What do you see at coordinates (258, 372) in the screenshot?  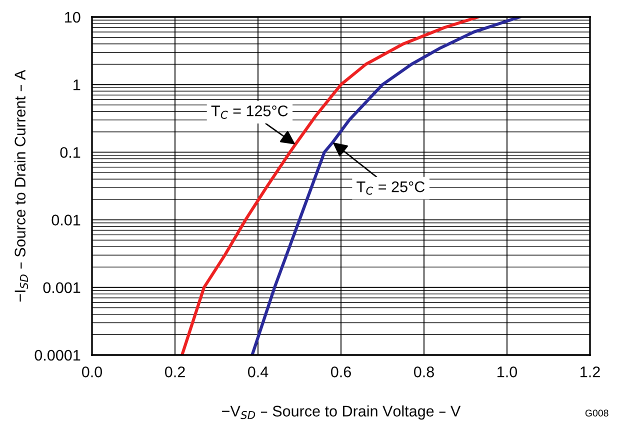 I see `x-tick-label: 0.4` at bounding box center [258, 372].